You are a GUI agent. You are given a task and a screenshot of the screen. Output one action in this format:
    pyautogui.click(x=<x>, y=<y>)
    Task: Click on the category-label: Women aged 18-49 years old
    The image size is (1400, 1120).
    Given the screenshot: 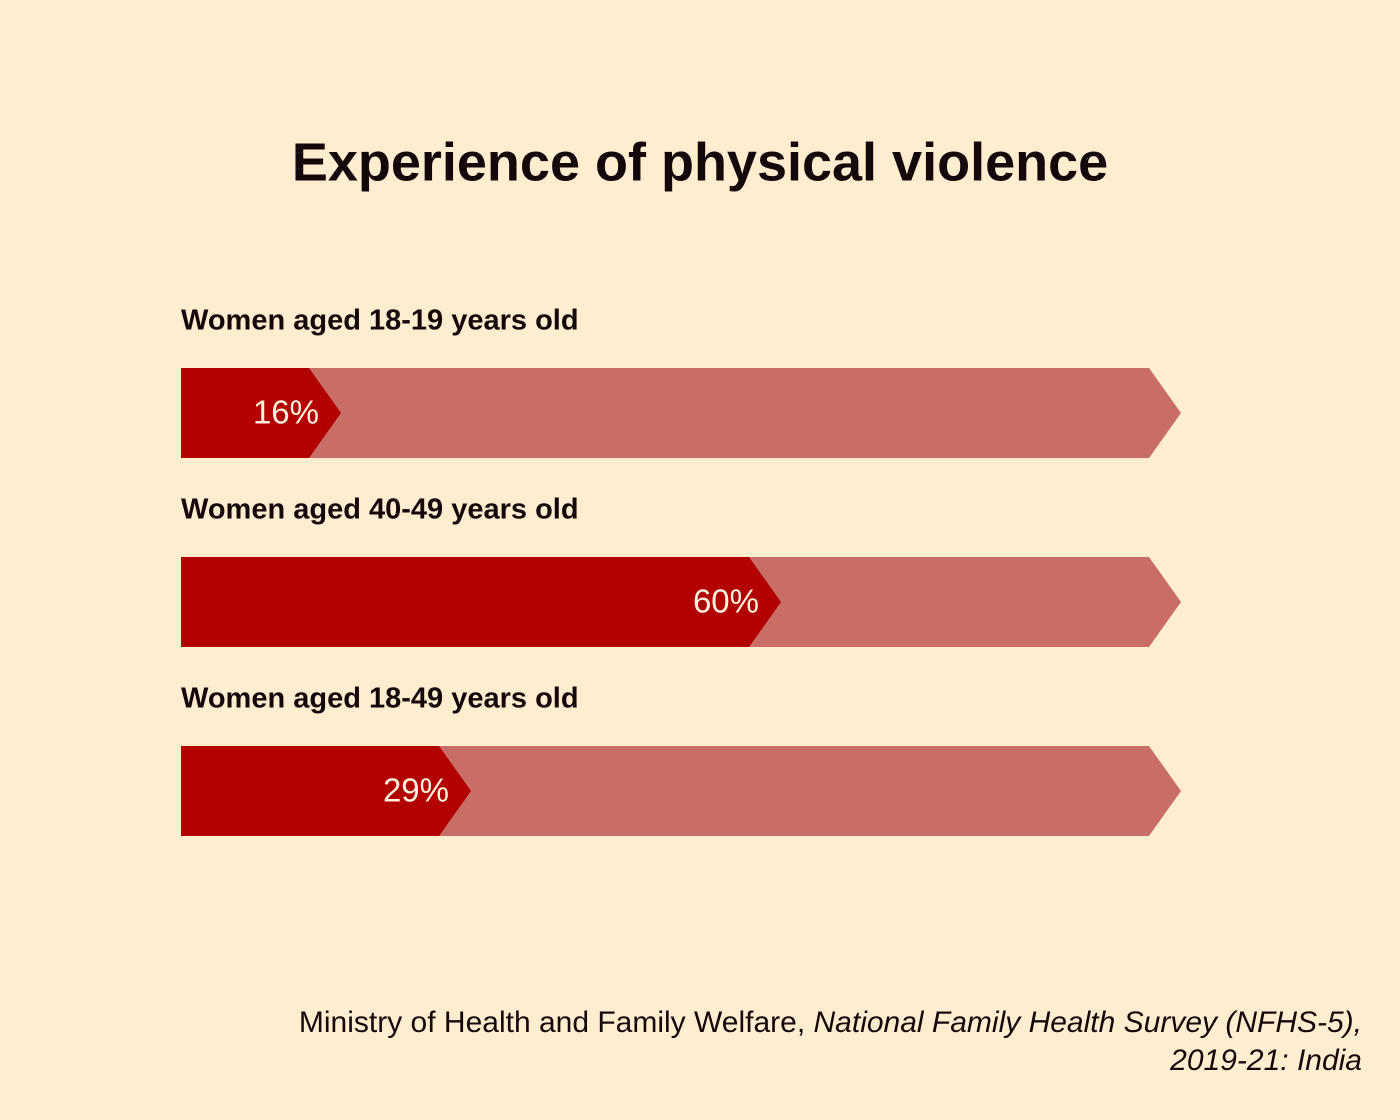 What is the action you would take?
    pyautogui.click(x=380, y=699)
    